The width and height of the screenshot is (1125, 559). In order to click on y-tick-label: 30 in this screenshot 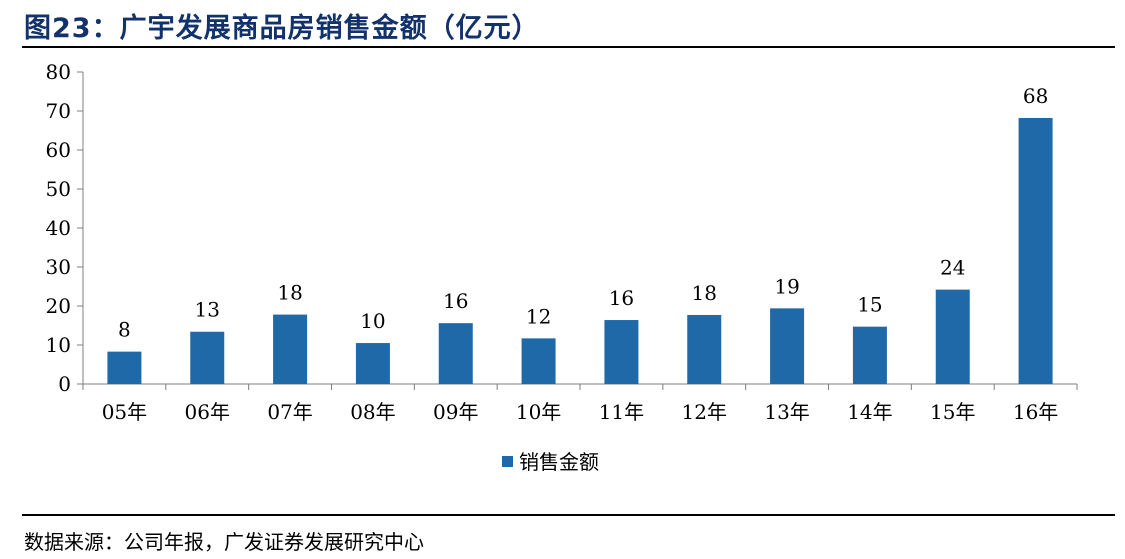, I will do `click(58, 267)`.